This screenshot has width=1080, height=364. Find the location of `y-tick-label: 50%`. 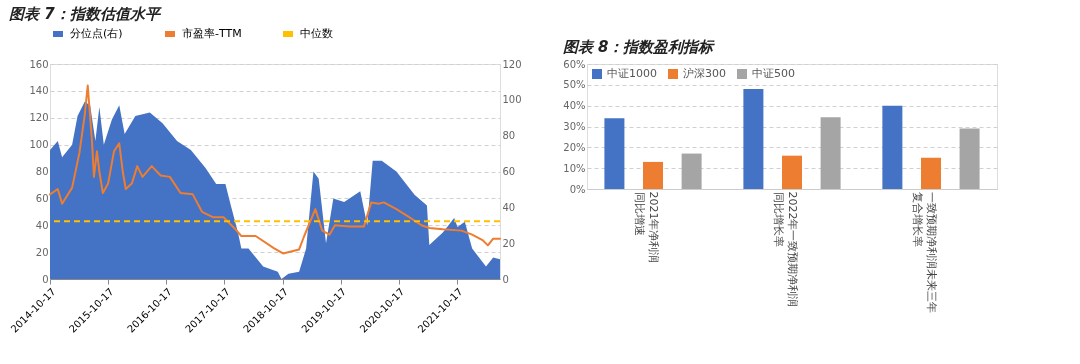

y-tick-label: 50% is located at coordinates (574, 85).